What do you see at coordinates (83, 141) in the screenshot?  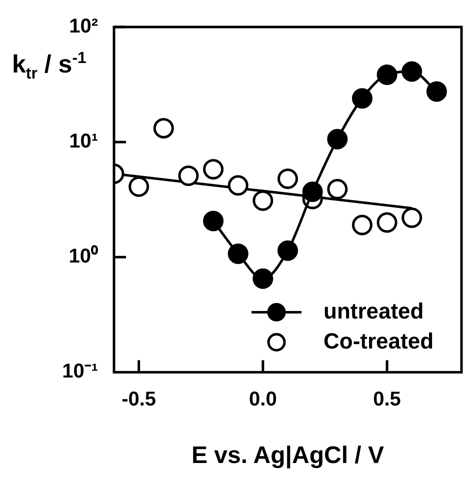 I see `y-tick-label: 10¹` at bounding box center [83, 141].